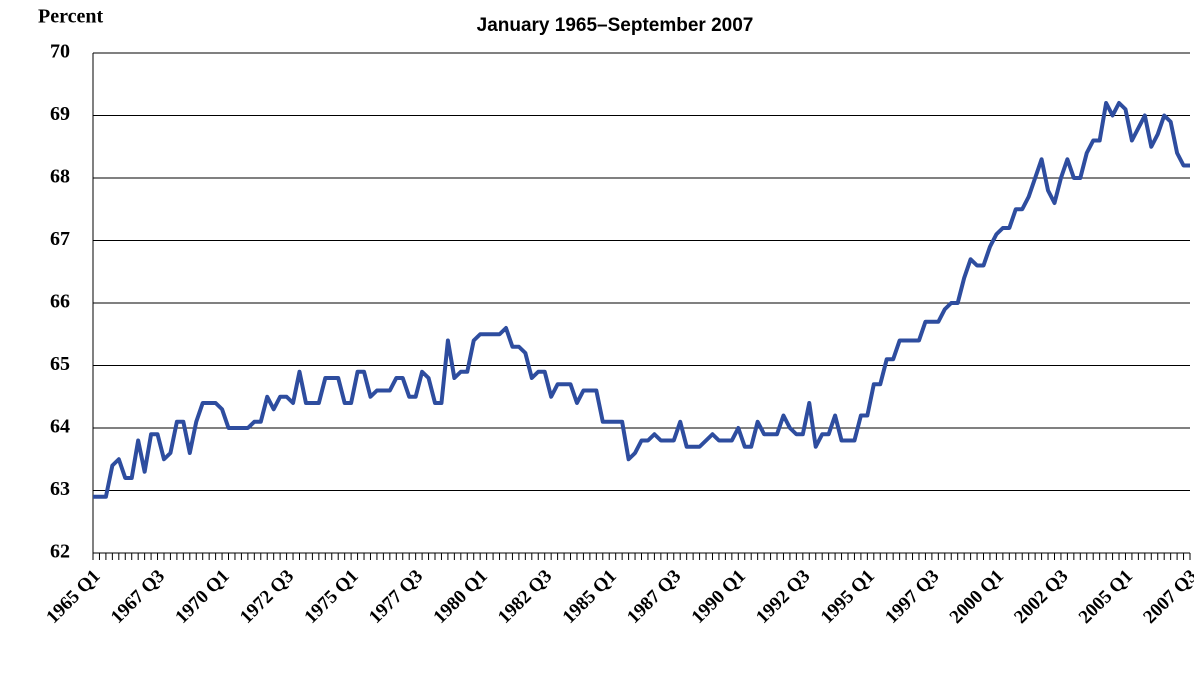 The width and height of the screenshot is (1194, 675). What do you see at coordinates (331, 597) in the screenshot?
I see `x-tick-label: 1975 Q1` at bounding box center [331, 597].